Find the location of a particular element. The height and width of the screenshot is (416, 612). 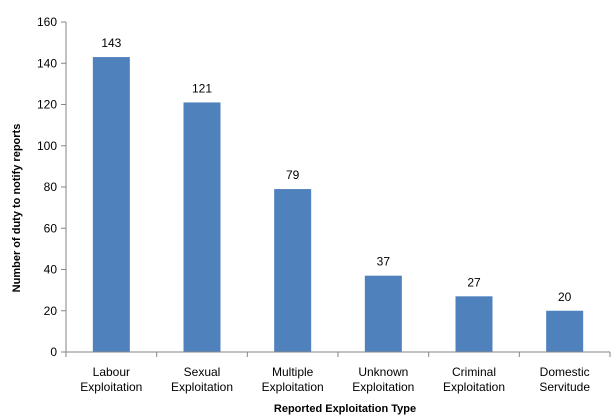

bar-value-label: 37 is located at coordinates (384, 262).